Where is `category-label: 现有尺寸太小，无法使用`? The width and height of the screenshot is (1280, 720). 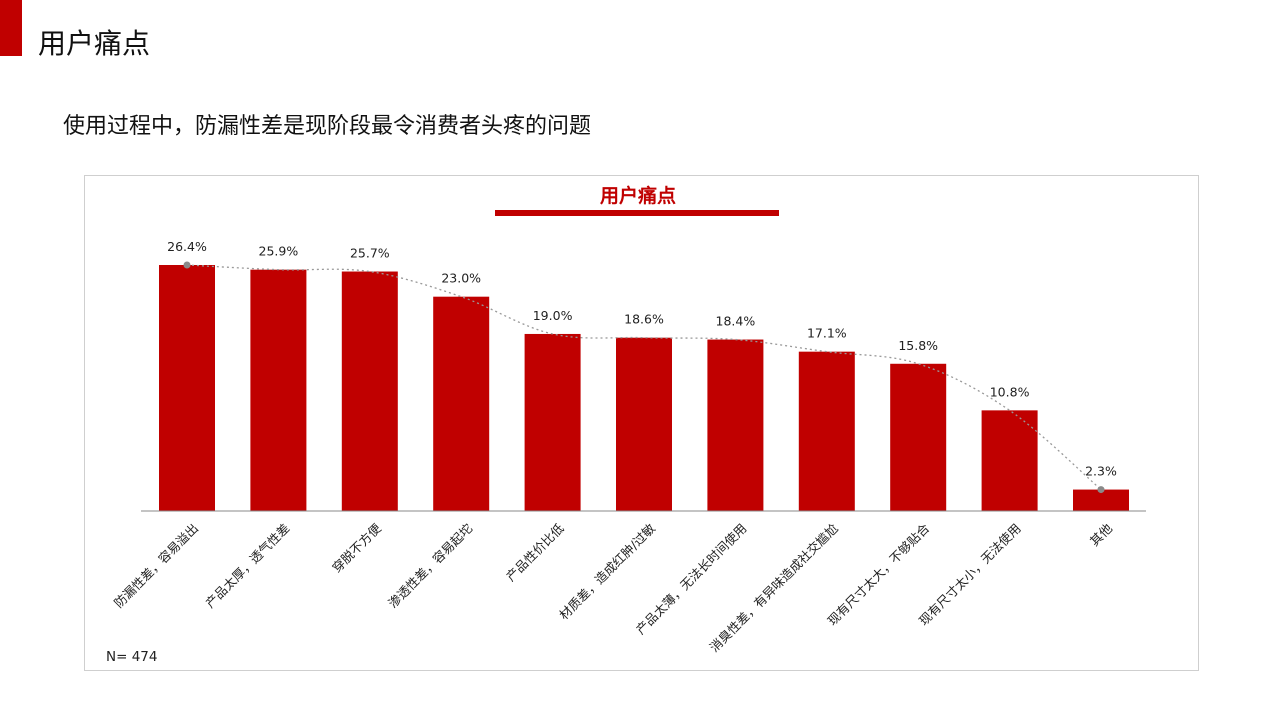
category-label: 现有尺寸太小，无法使用 is located at coordinates (970, 575).